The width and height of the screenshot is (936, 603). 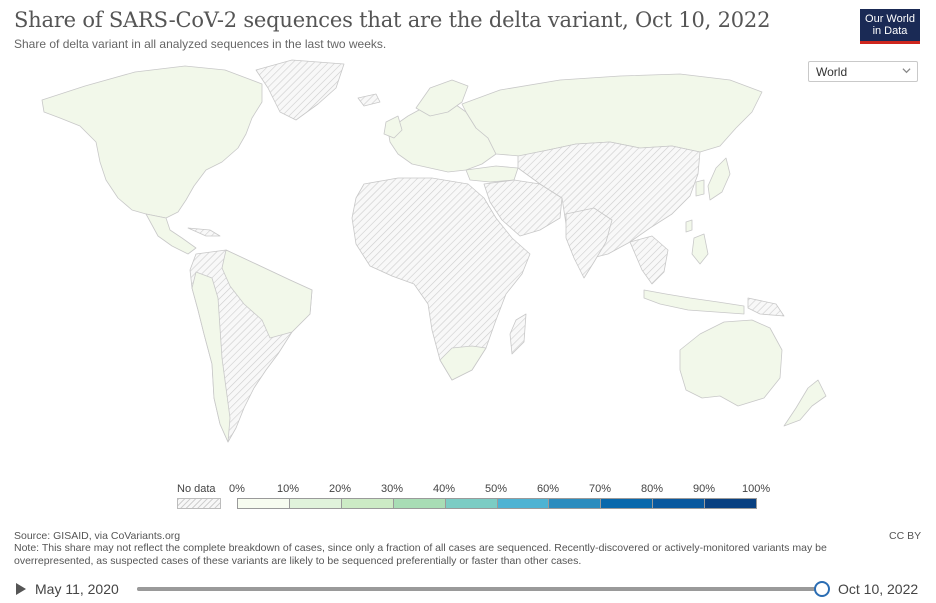 What do you see at coordinates (600, 489) in the screenshot?
I see `legend-tick-label: 70%` at bounding box center [600, 489].